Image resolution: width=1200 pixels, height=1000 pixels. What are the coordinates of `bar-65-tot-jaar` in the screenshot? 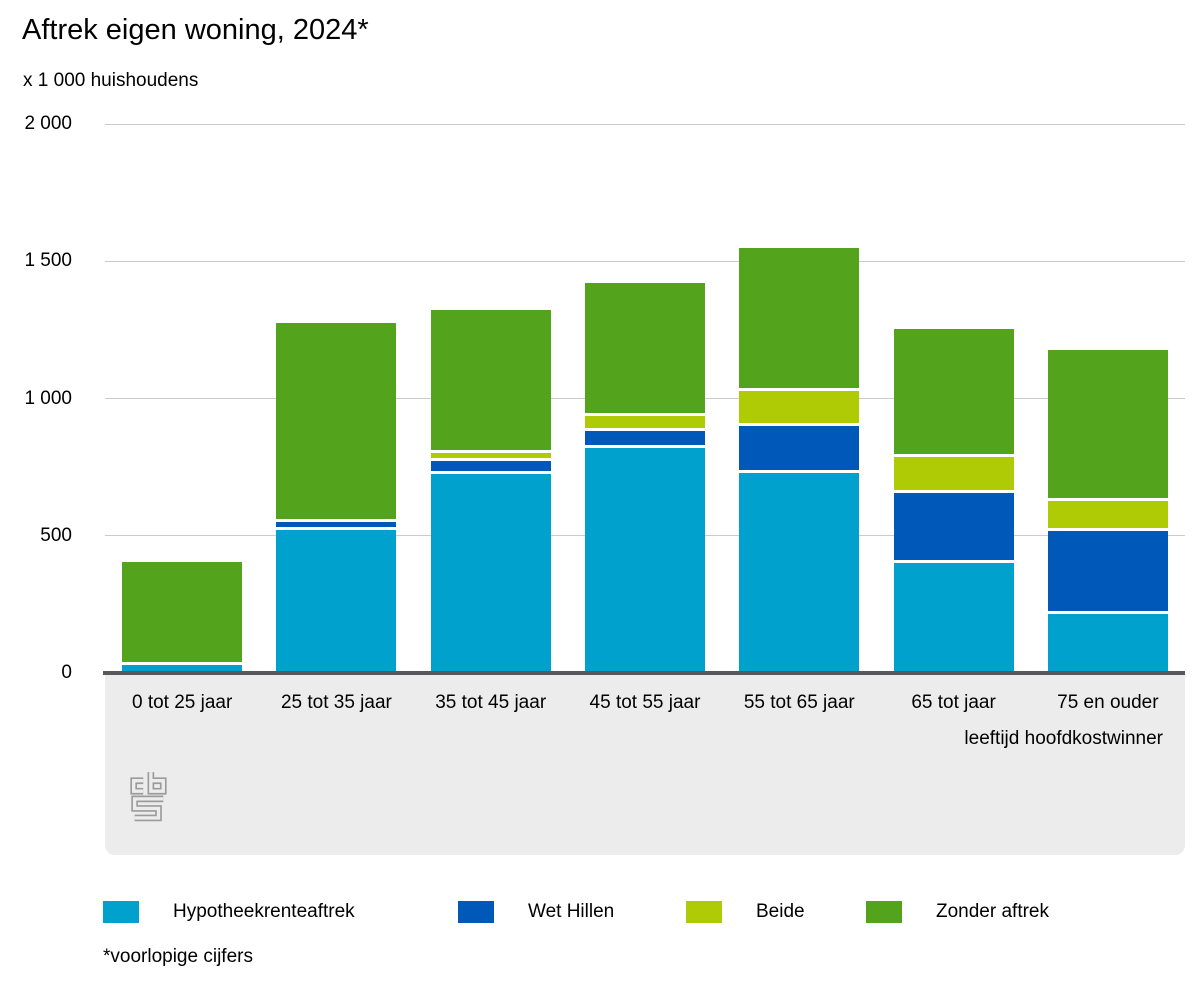 It's located at (953, 501).